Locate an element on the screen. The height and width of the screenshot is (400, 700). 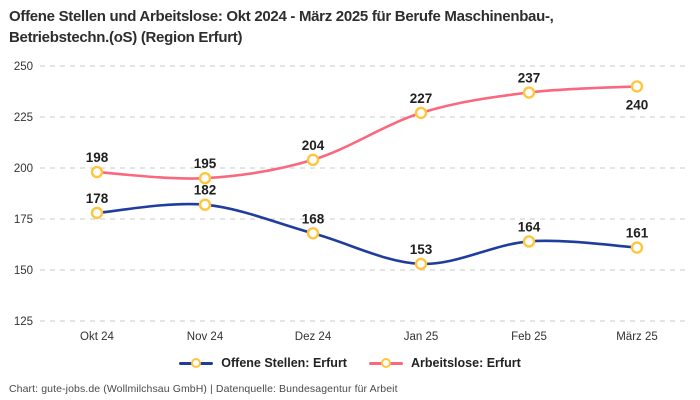
data-point-label: 227 is located at coordinates (421, 98).